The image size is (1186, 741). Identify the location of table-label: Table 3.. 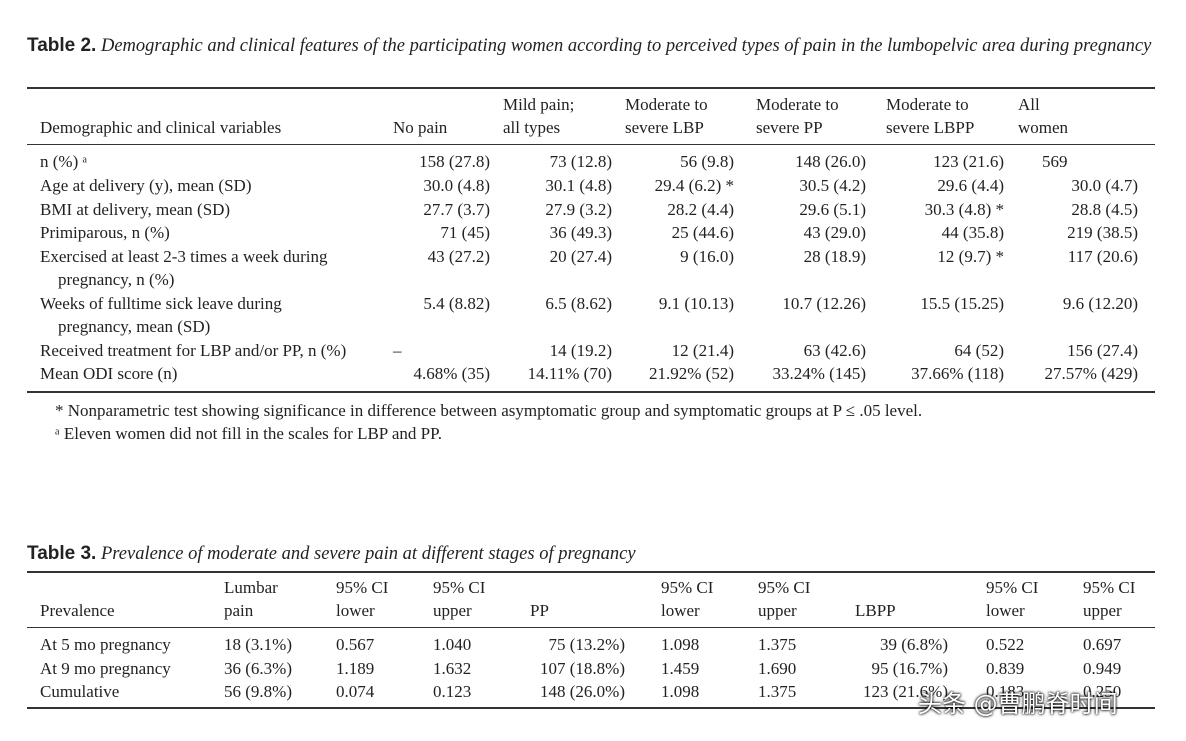
(62, 553).